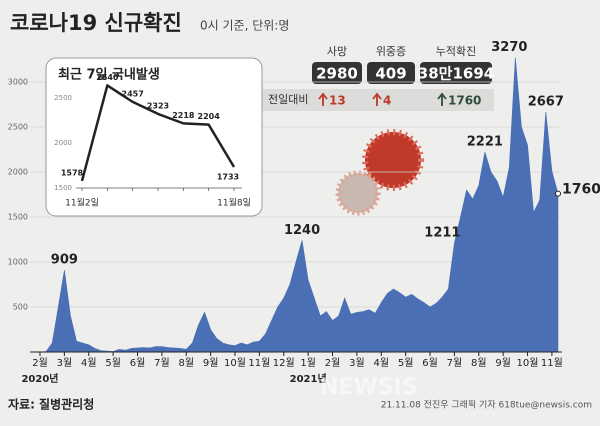  Describe the element at coordinates (82, 203) in the screenshot. I see `inset-x-tick-label: 11월2일` at that location.